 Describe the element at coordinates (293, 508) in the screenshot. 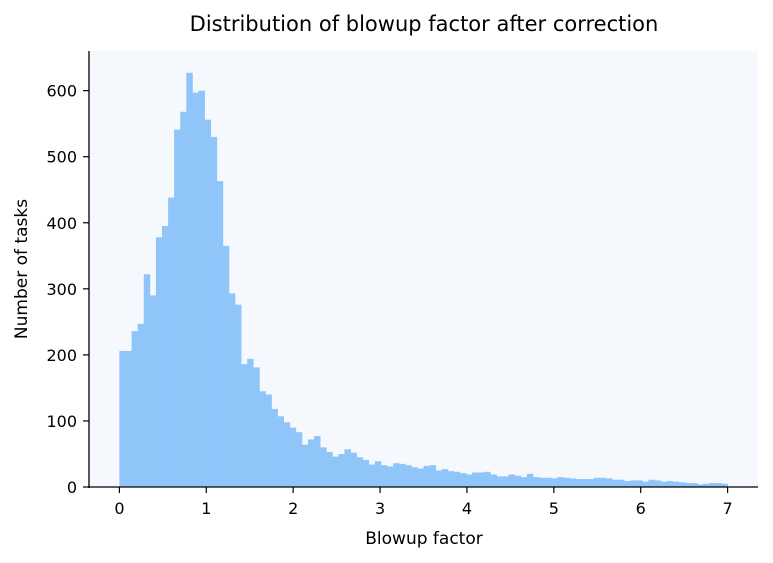

I see `x-tick-label: 2` at that location.